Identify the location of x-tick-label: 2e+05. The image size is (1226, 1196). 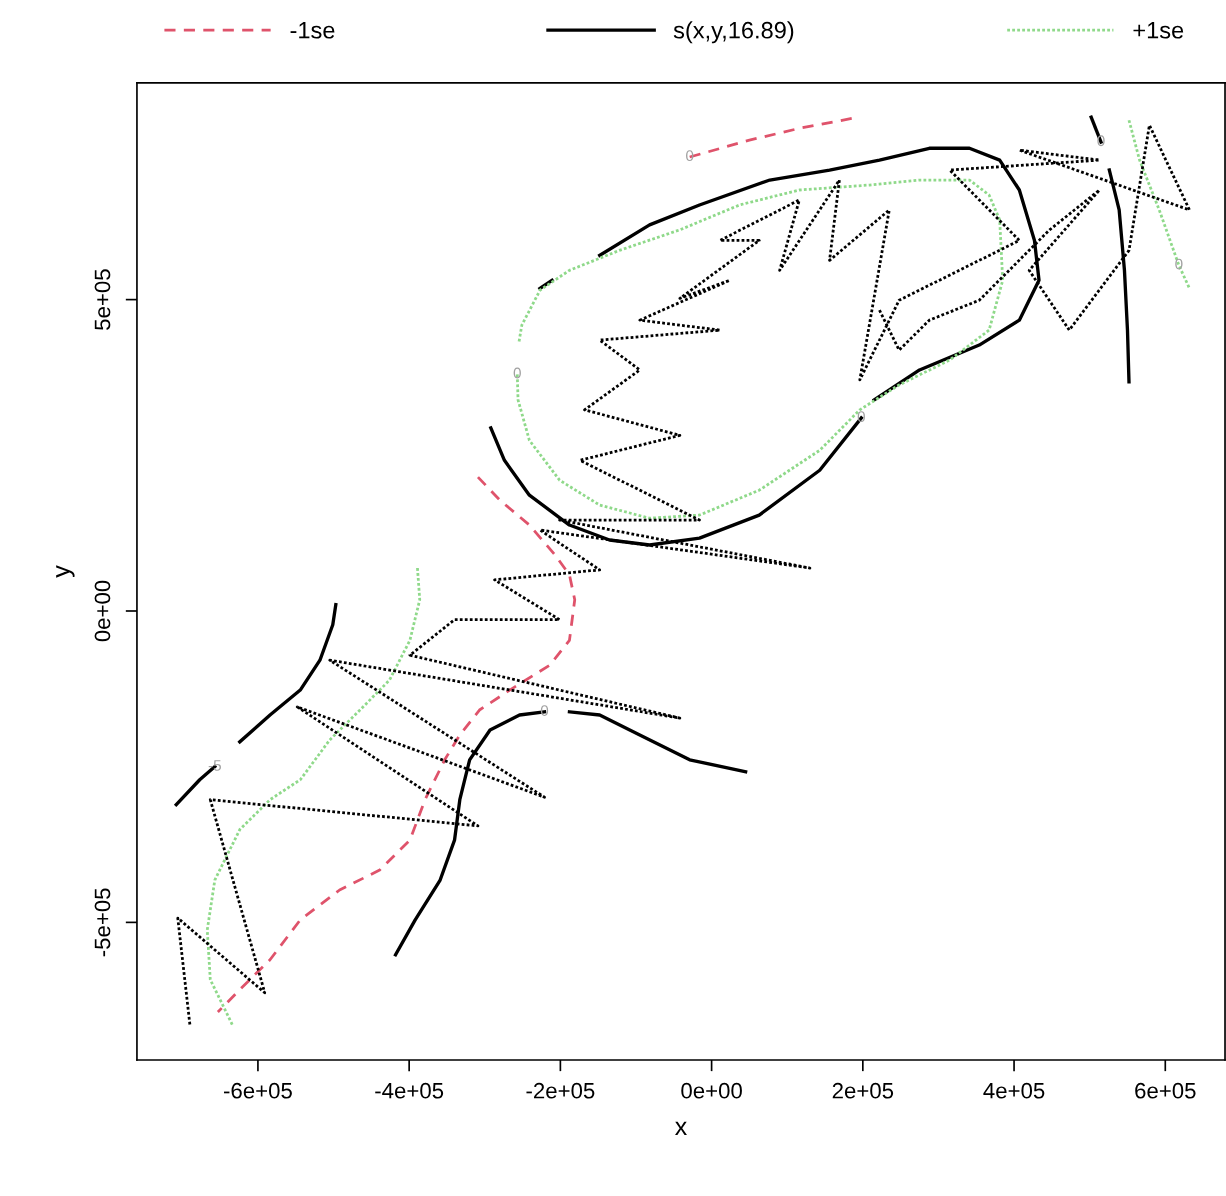
(863, 1090).